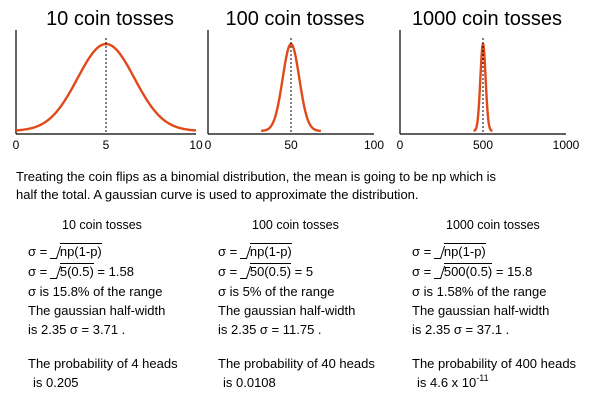 The width and height of the screenshot is (598, 402). I want to click on sigma-numeric-formula: σ = 5(0.5) = 1.58, so click(81, 271).